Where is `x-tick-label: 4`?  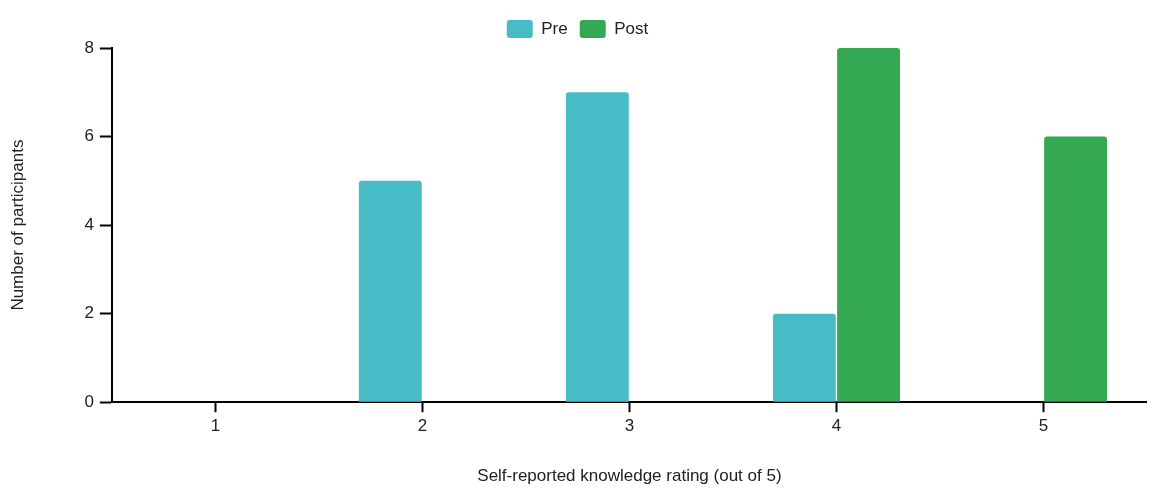 x-tick-label: 4 is located at coordinates (836, 426).